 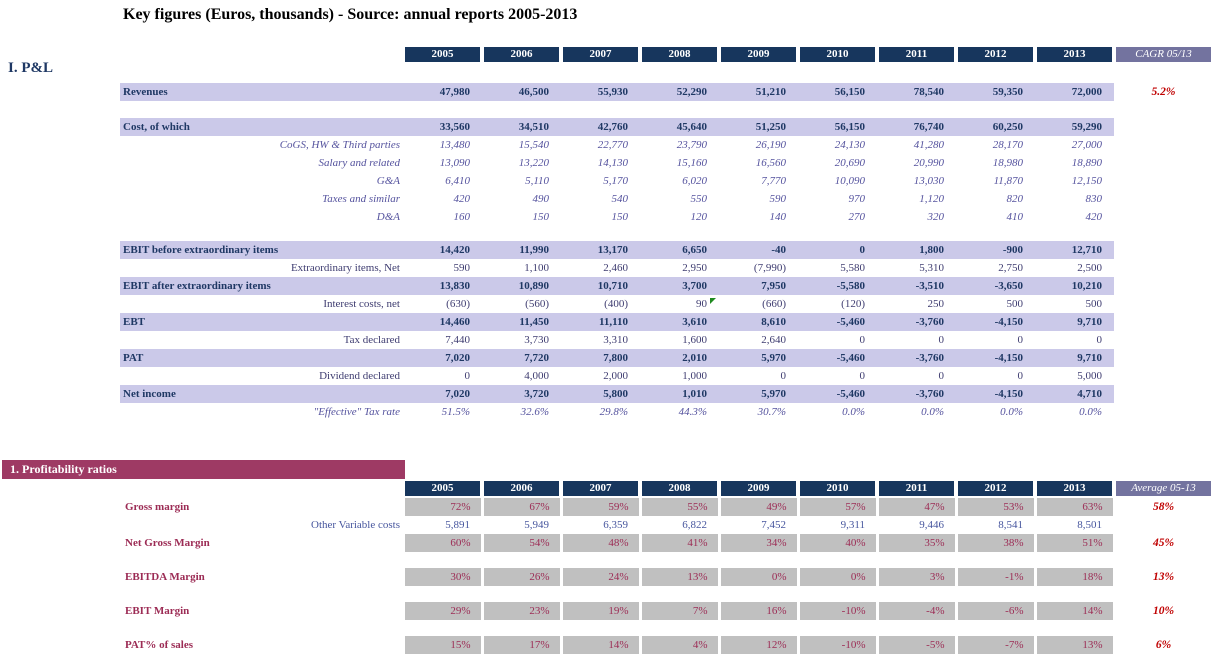 I want to click on cell-cogs-hw-third-parties-2006: 15,540, so click(x=533, y=145).